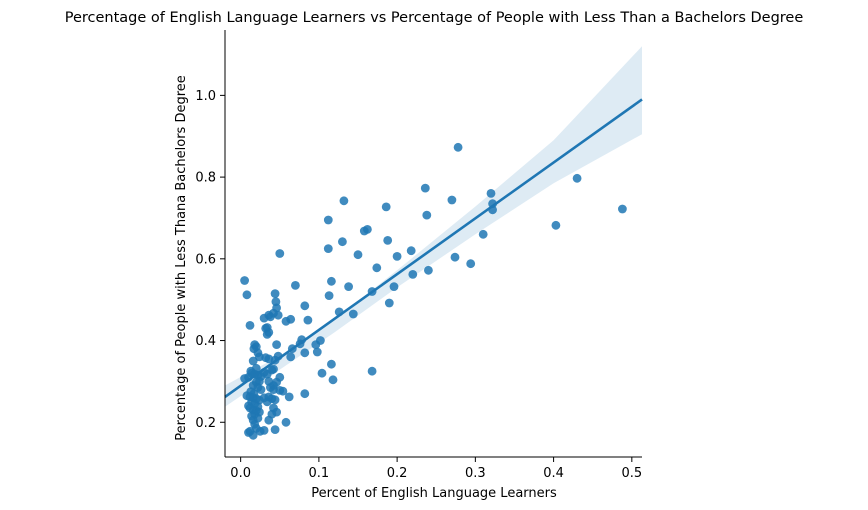 The height and width of the screenshot is (510, 868). Describe the element at coordinates (205, 96) in the screenshot. I see `y-tick-label: 1.0` at that location.